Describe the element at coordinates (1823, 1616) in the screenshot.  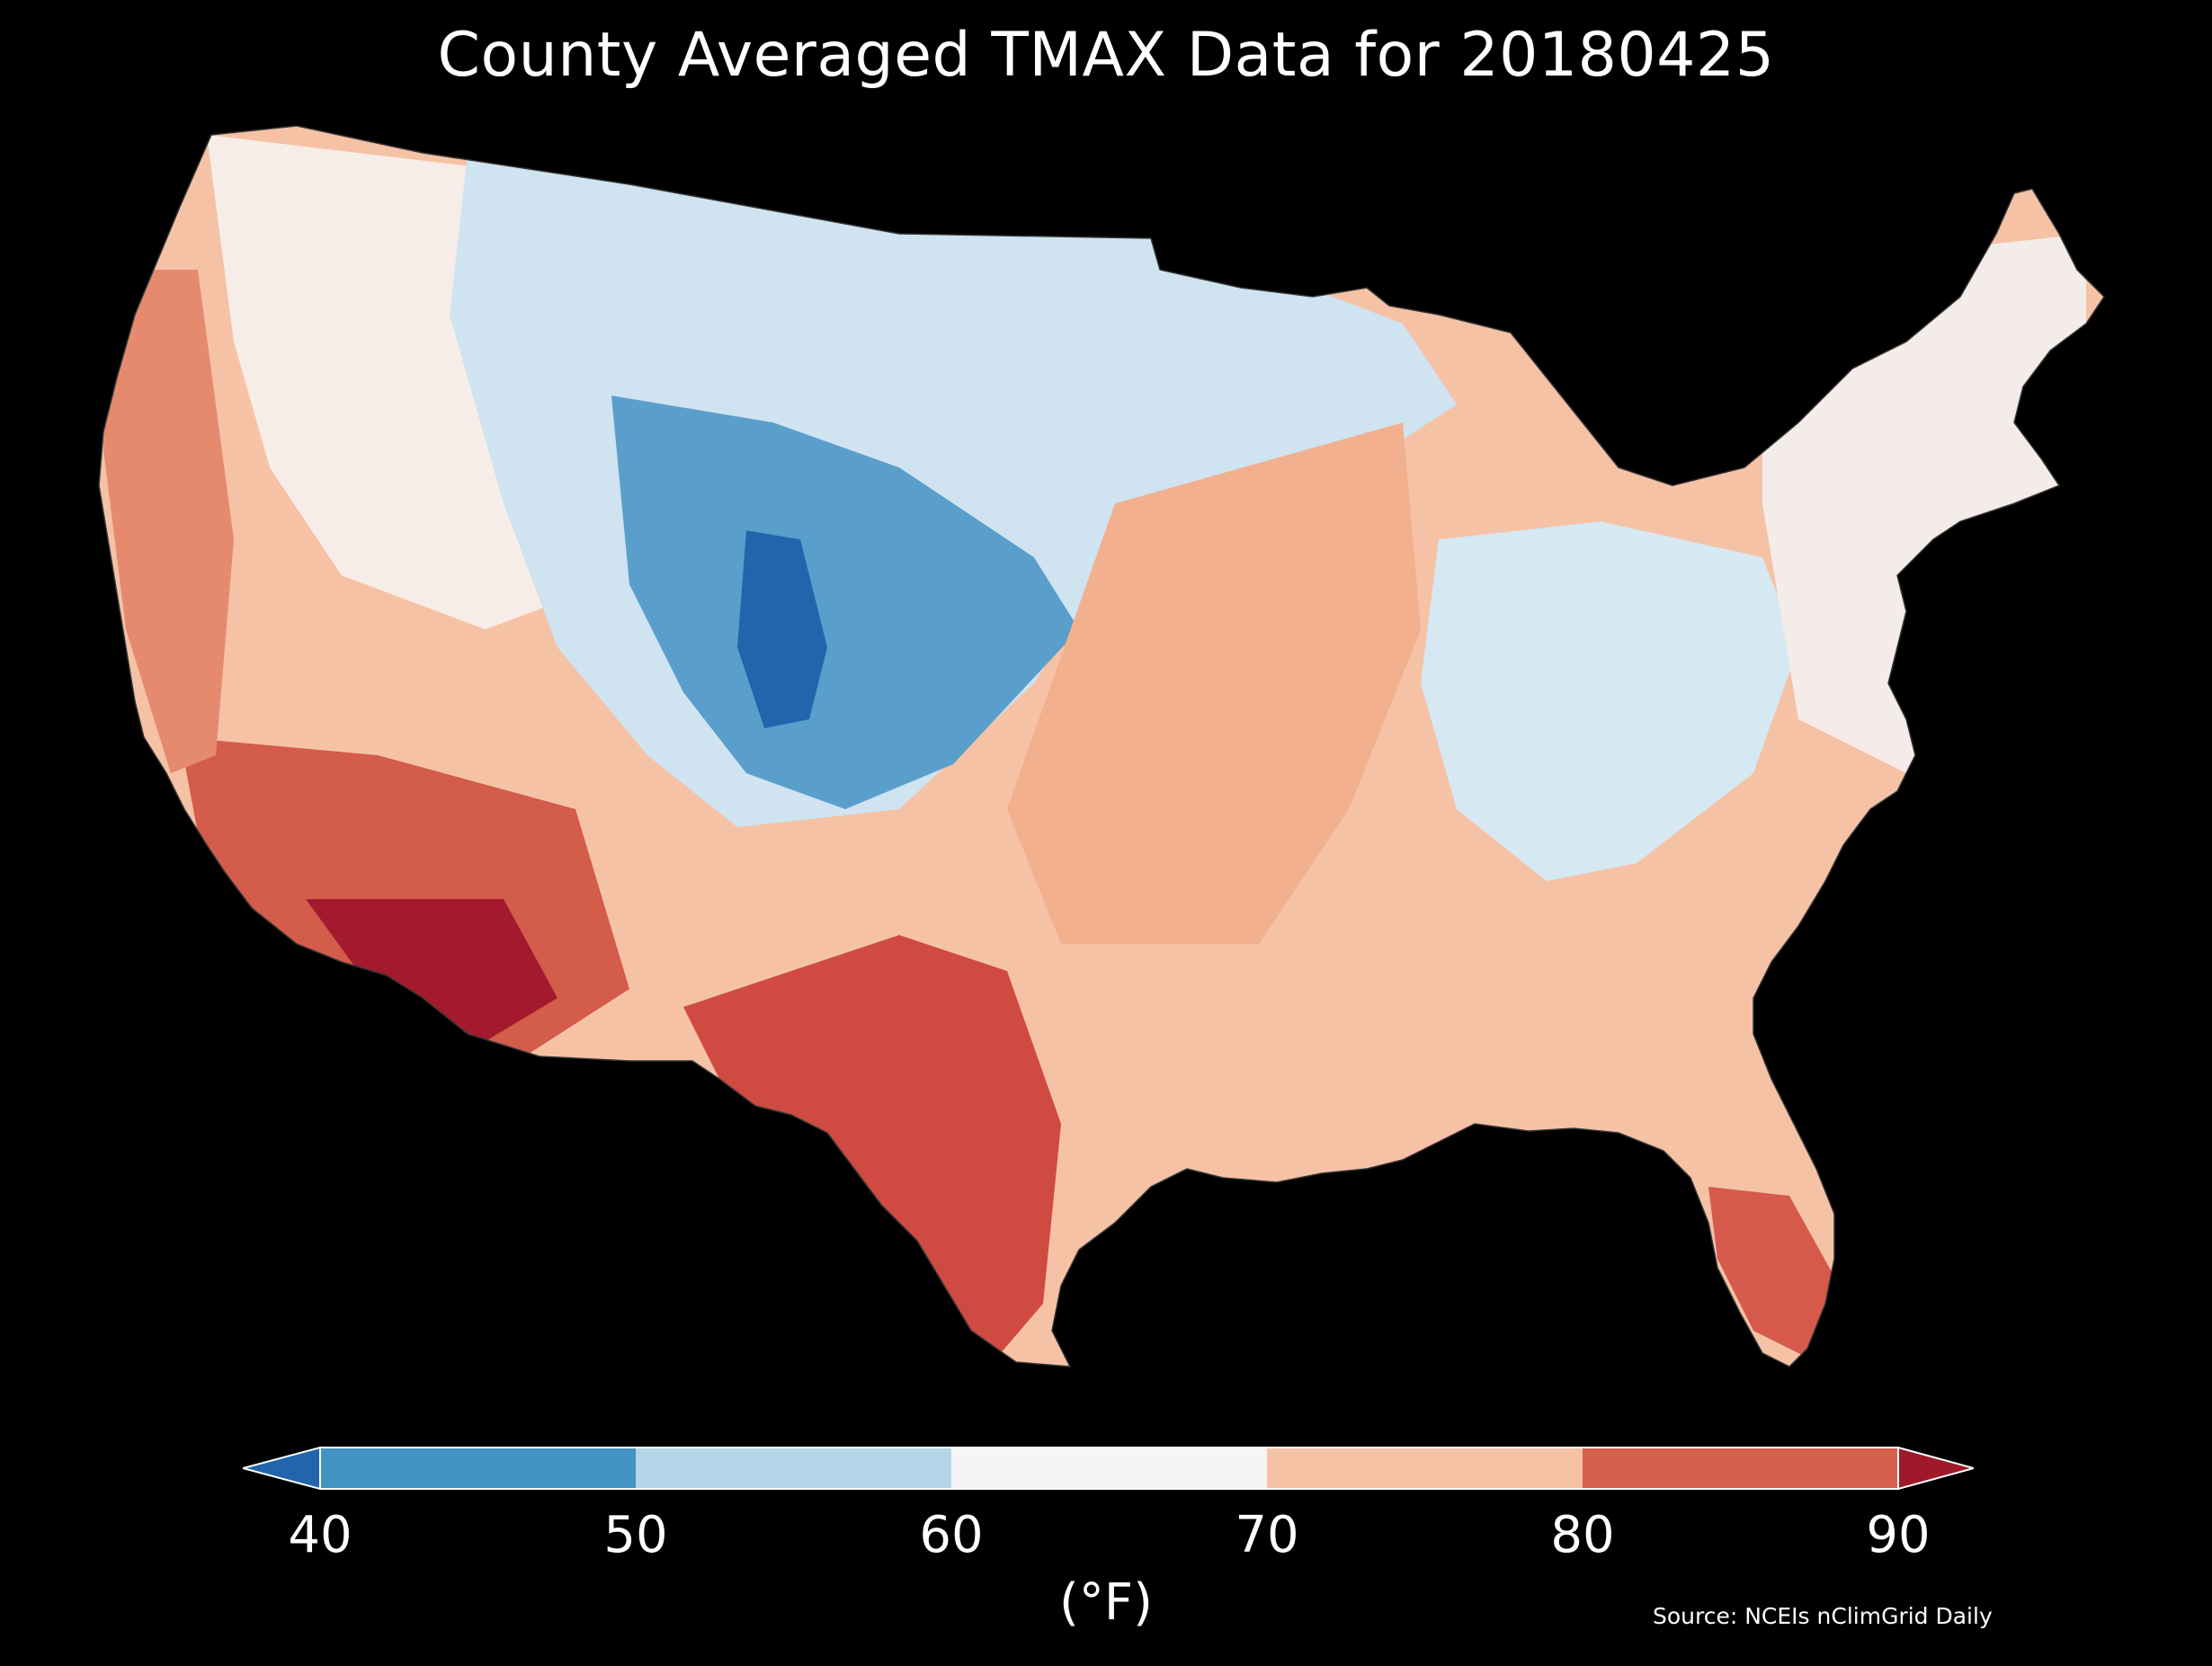
I see `source-note: Source: NCEIs nClimGrid Daily` at that location.